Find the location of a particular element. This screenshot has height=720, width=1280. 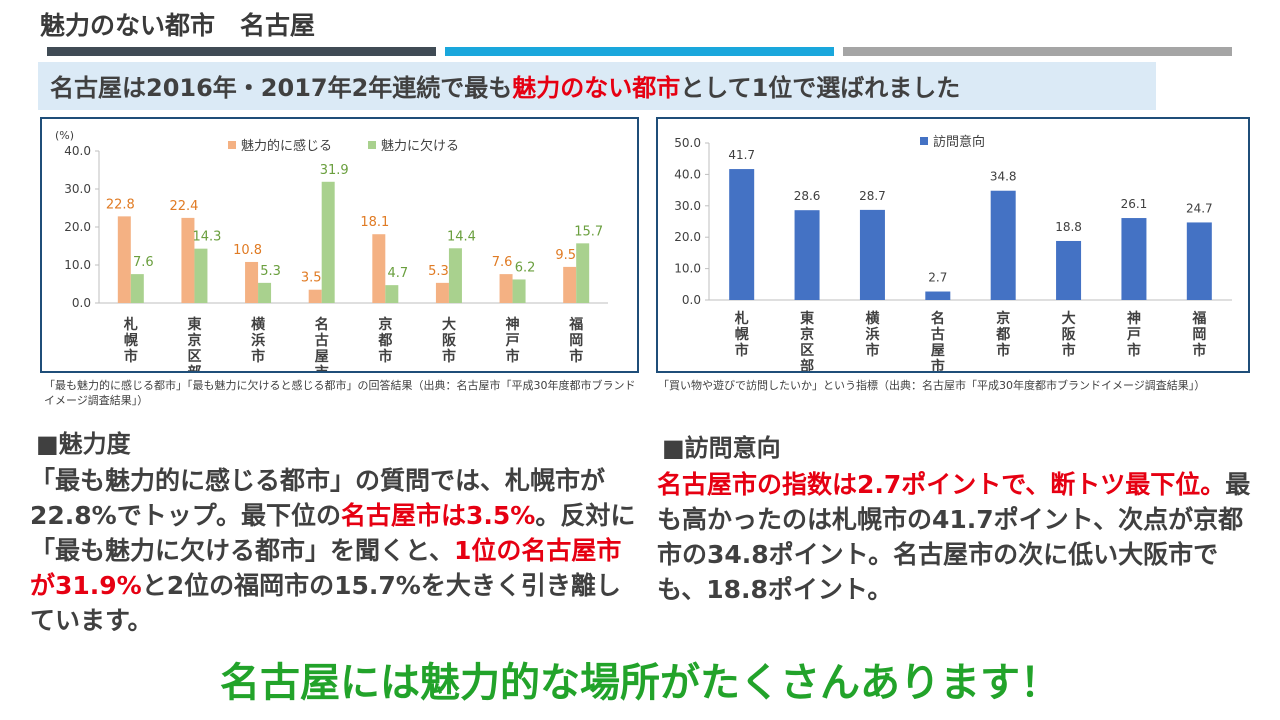

attractiveness-text-3: と2位の福岡市の15.7%を大きく引き離しています。 is located at coordinates (325, 603).